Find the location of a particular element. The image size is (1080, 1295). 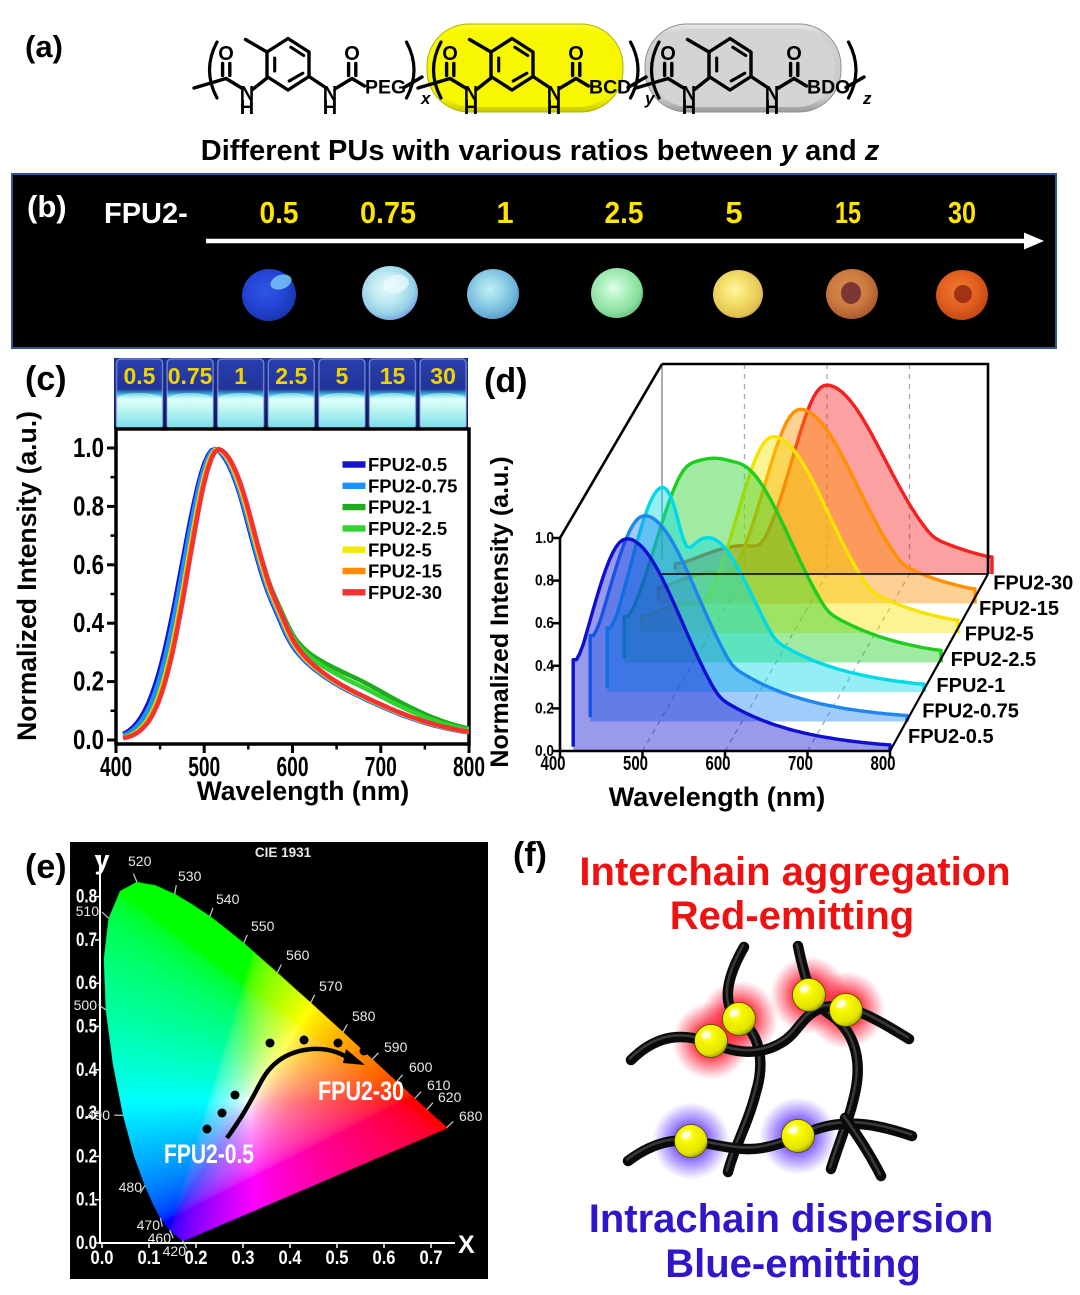

svg-text: x is located at coordinates (426, 98).